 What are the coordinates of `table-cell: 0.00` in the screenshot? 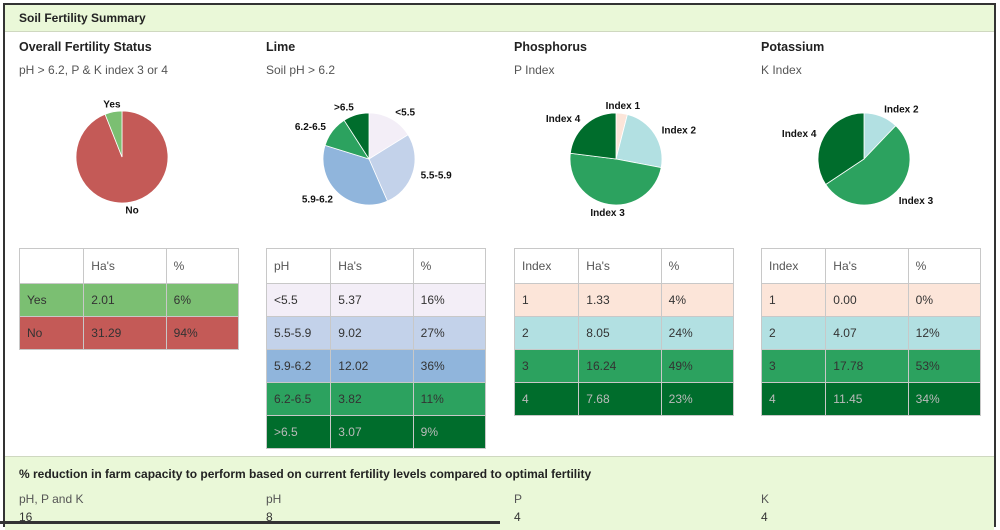 It's located at (867, 300).